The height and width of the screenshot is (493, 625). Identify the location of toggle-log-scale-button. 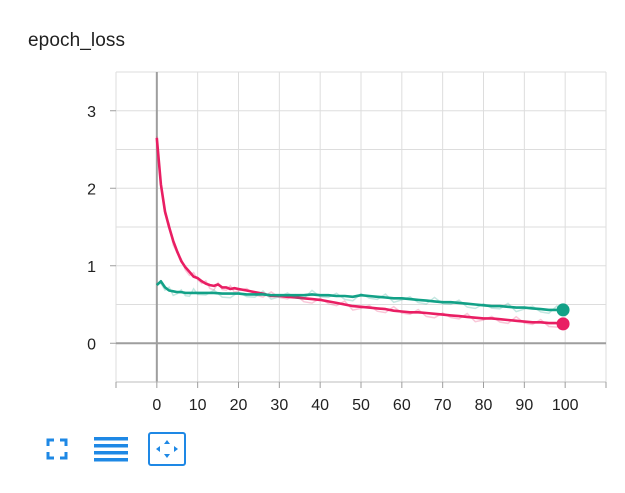
(111, 449).